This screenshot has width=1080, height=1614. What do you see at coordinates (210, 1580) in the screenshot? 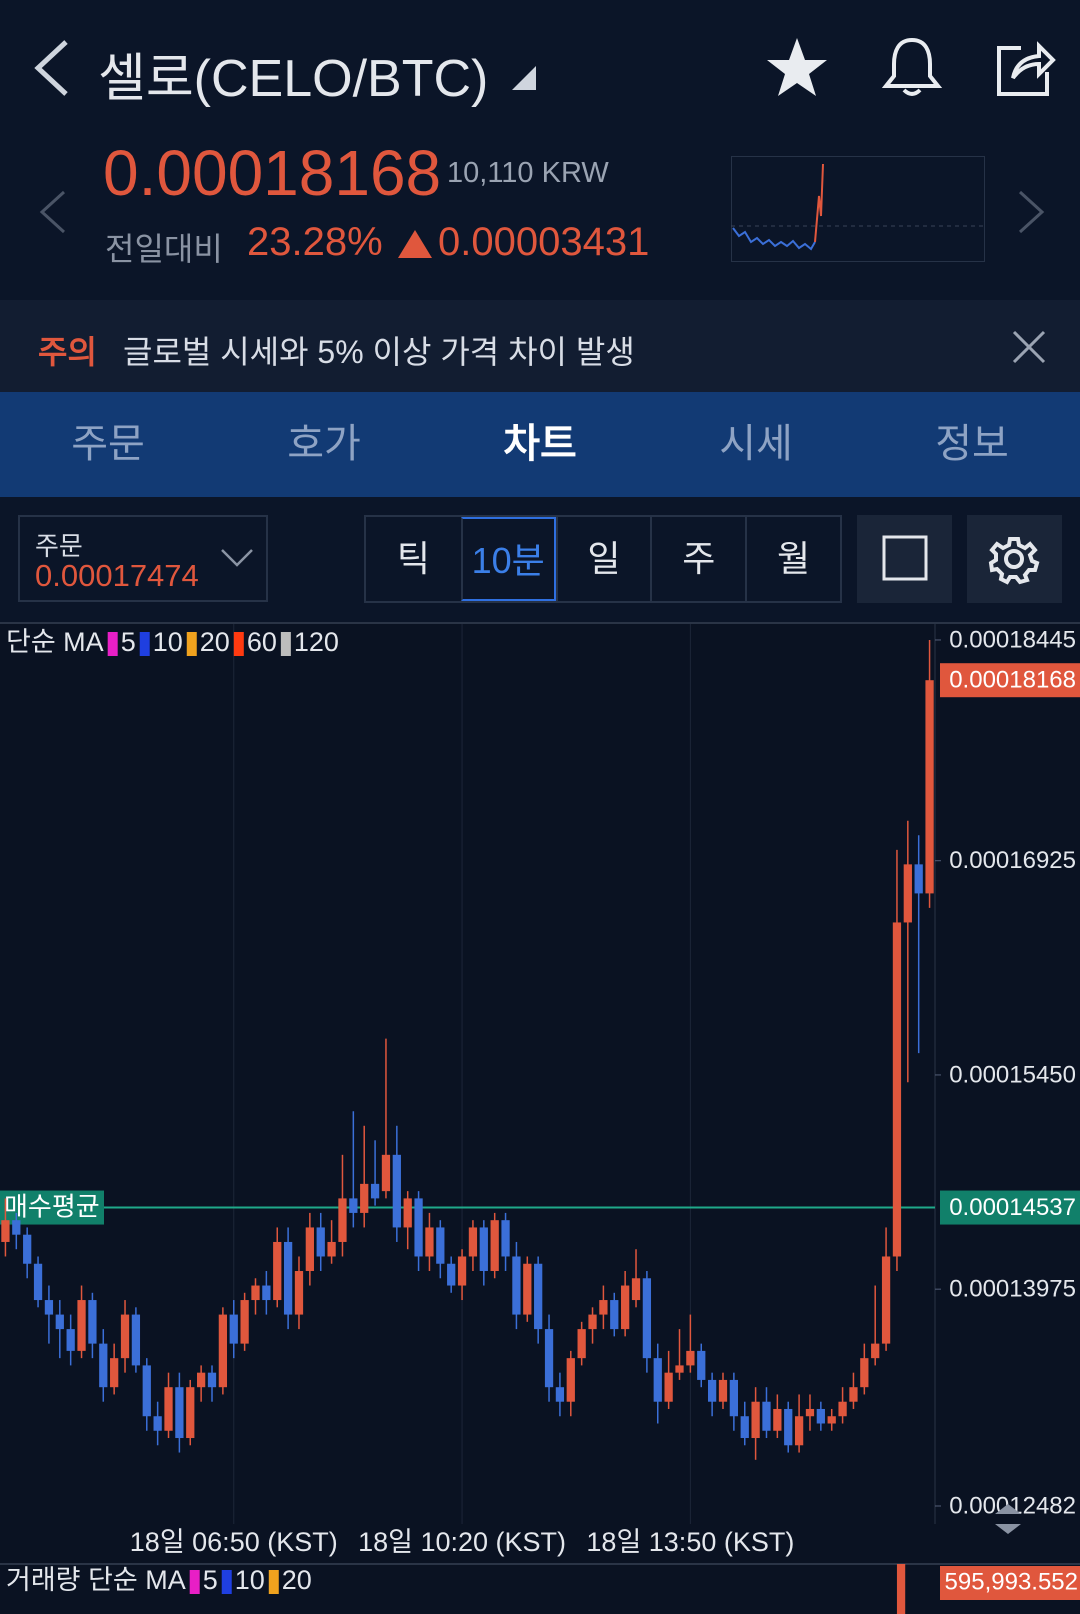
I see `legend-item: 5` at bounding box center [210, 1580].